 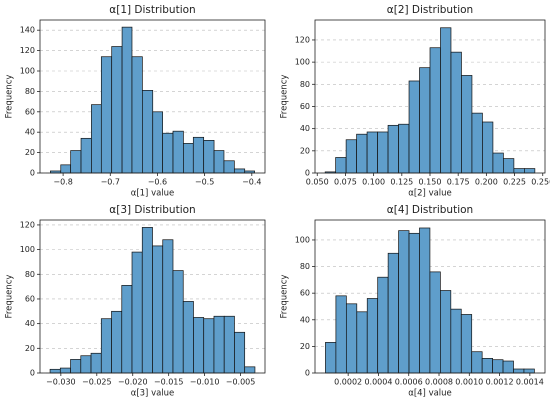 I want to click on x-tick-label: 0.0002, so click(x=348, y=382).